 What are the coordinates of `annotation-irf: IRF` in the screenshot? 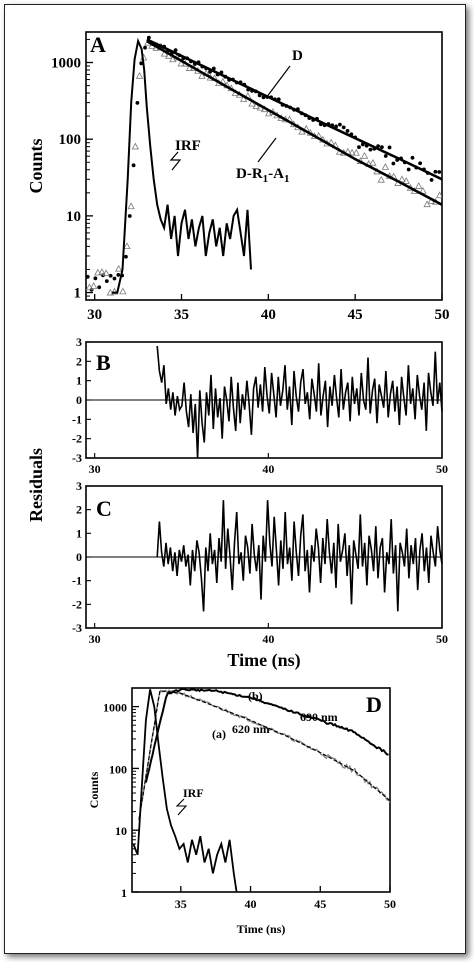 It's located at (188, 146).